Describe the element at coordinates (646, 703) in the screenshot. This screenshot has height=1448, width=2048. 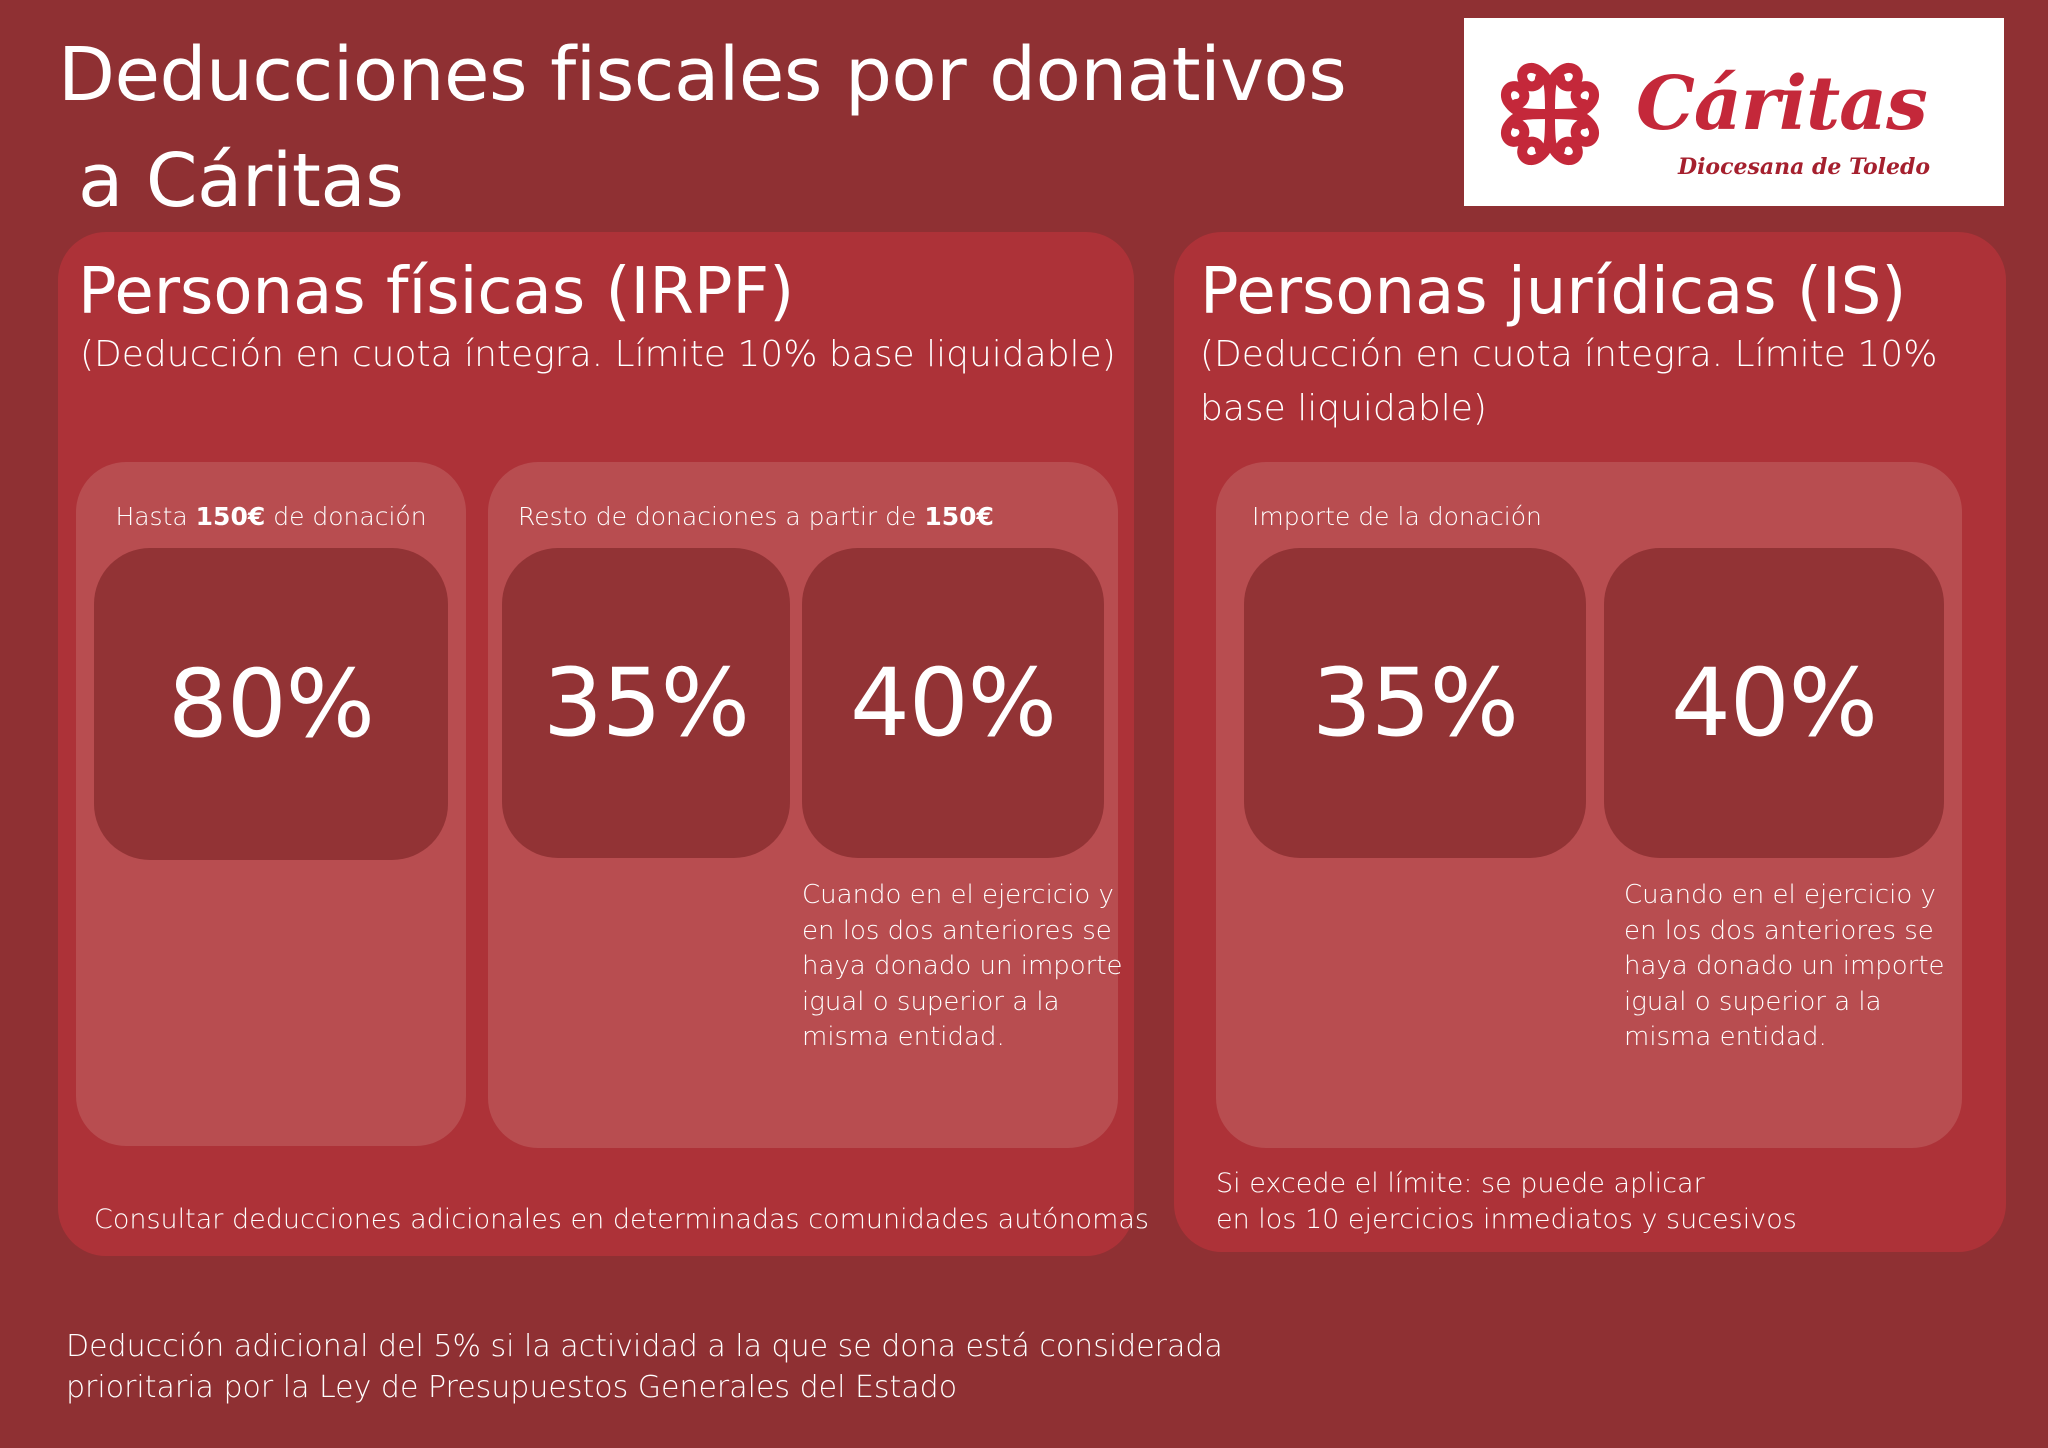
I see `irpf-value-35: 35%` at that location.